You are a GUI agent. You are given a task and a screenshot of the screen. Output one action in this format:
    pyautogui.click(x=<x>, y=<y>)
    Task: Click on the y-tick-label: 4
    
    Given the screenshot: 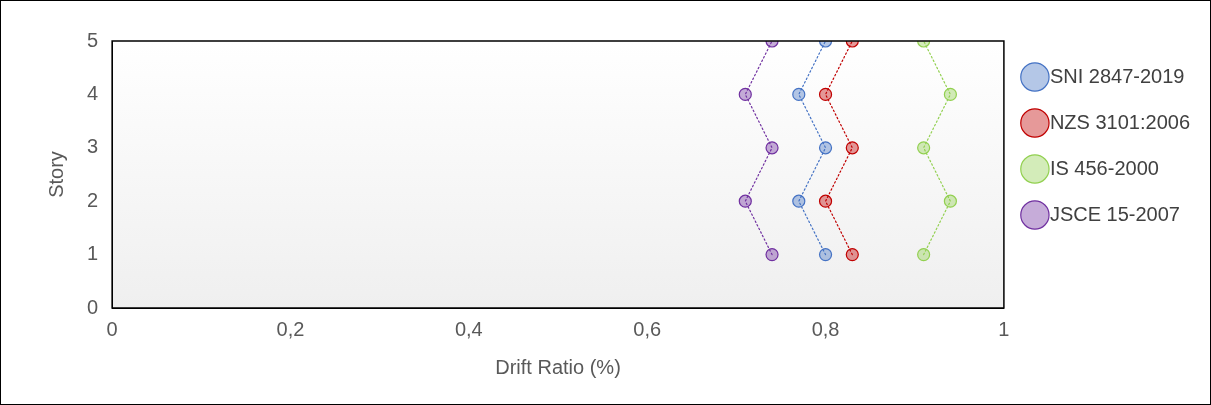 What is the action you would take?
    pyautogui.click(x=93, y=92)
    